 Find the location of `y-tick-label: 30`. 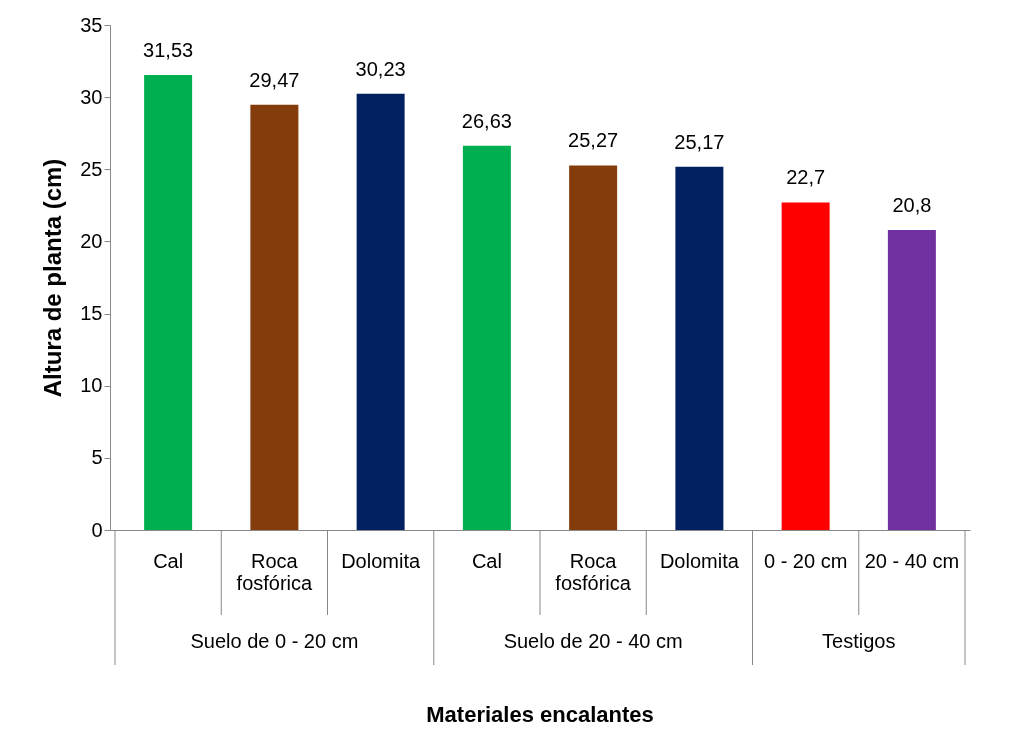

y-tick-label: 30 is located at coordinates (91, 96).